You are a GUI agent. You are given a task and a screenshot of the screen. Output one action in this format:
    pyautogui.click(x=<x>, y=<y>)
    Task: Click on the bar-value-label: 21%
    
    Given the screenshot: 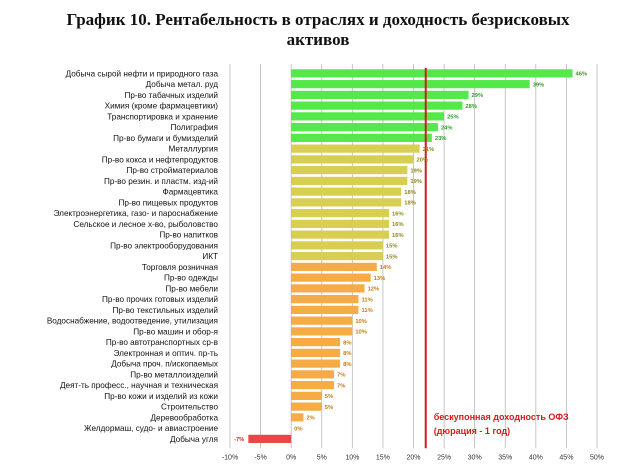 What is the action you would take?
    pyautogui.click(x=429, y=150)
    